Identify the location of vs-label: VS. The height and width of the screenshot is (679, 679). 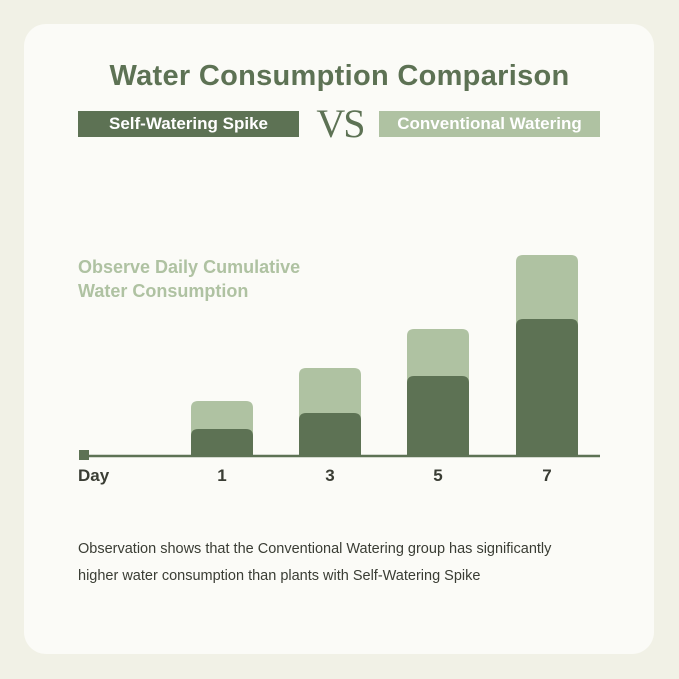
(340, 123).